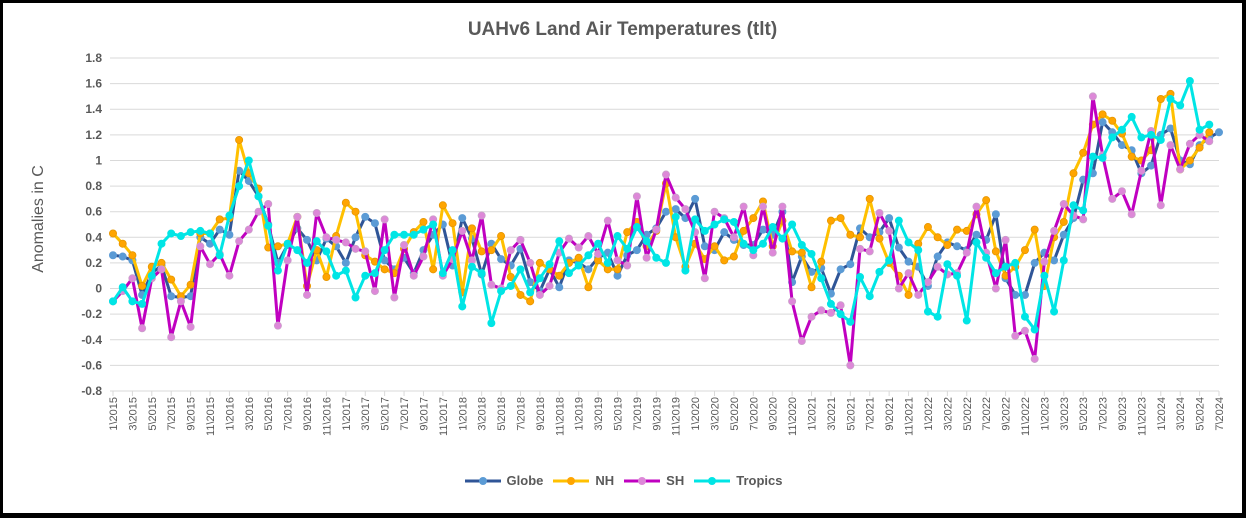 This screenshot has height=518, width=1246. I want to click on x-tick-label: 5\2018, so click(502, 414).